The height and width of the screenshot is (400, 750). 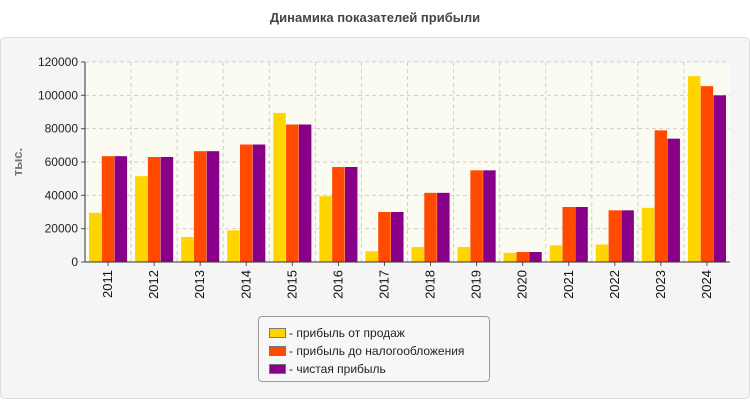 What do you see at coordinates (660, 284) in the screenshot?
I see `x-tick-label: 2023` at bounding box center [660, 284].